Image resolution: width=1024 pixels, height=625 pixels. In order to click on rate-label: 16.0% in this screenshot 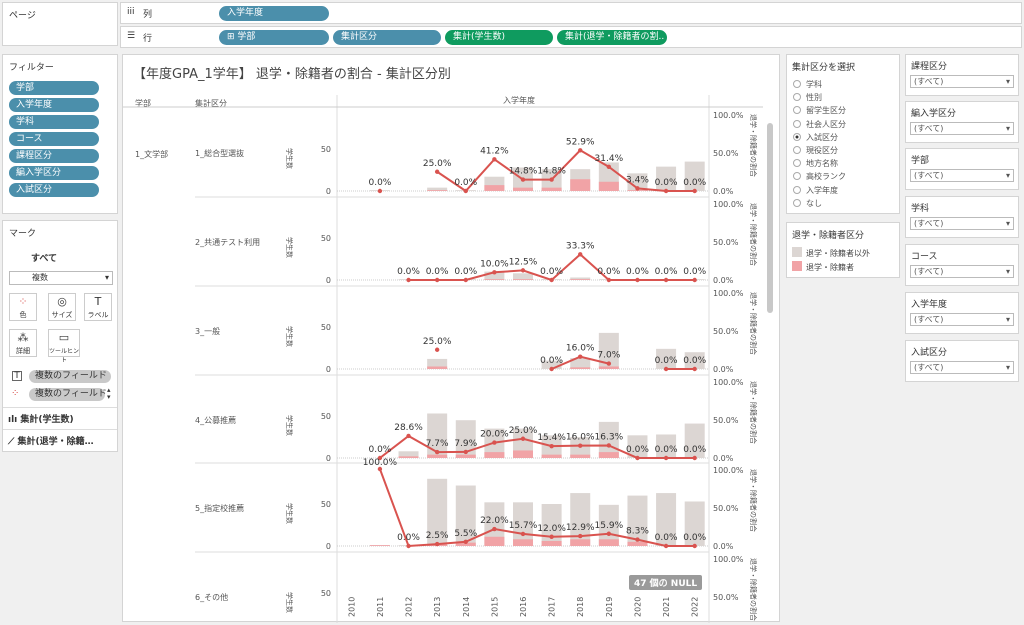, I will do `click(580, 438)`.